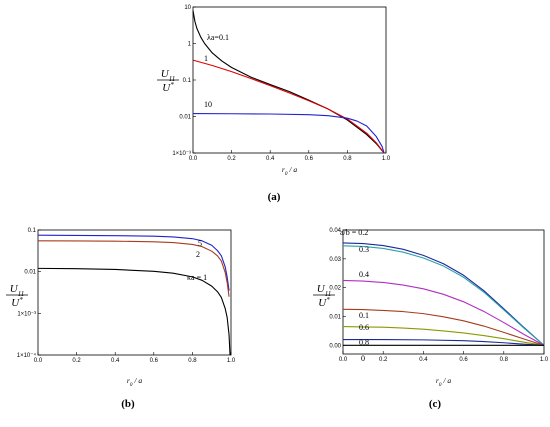 This screenshot has height=427, width=550. Describe the element at coordinates (128, 404) in the screenshot. I see `panel-caption: (b)` at that location.